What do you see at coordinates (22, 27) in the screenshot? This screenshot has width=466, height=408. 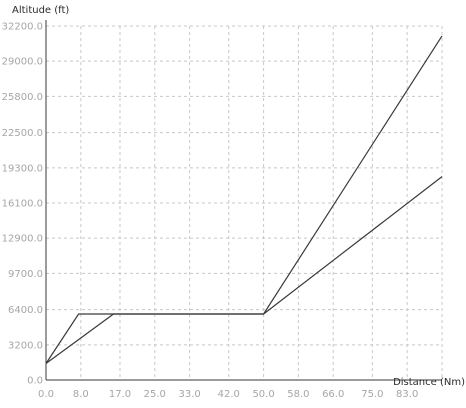 I see `y-tick-label: 32200.0` at bounding box center [22, 27].